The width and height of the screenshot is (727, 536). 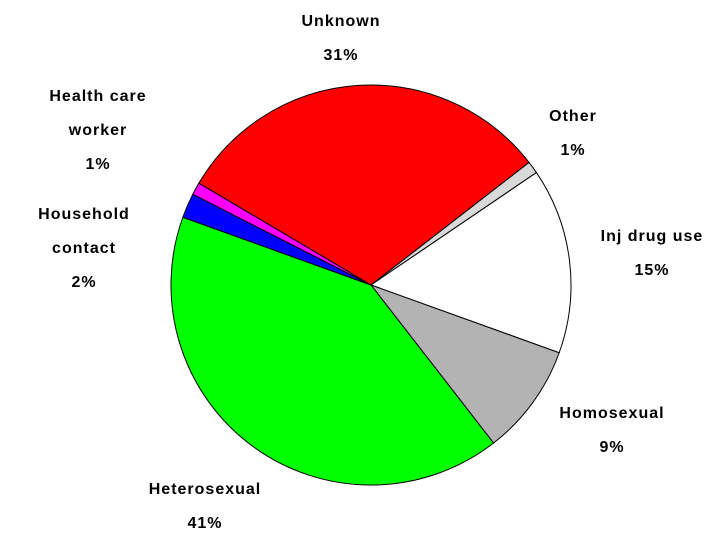 I want to click on slice-label: Household contact 2%, so click(x=84, y=249).